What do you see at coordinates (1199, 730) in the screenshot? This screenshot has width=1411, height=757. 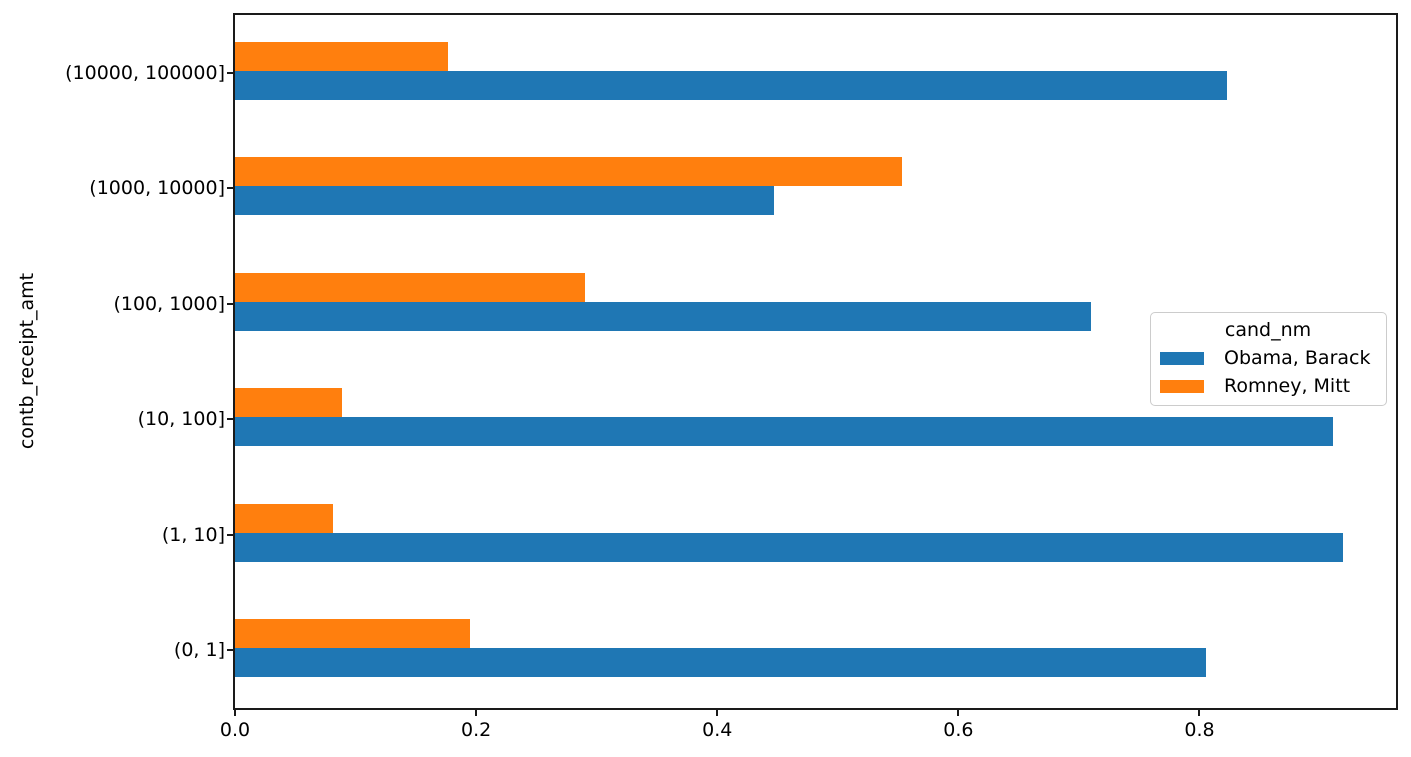 I see `x-tick-label-4: 0.8` at bounding box center [1199, 730].